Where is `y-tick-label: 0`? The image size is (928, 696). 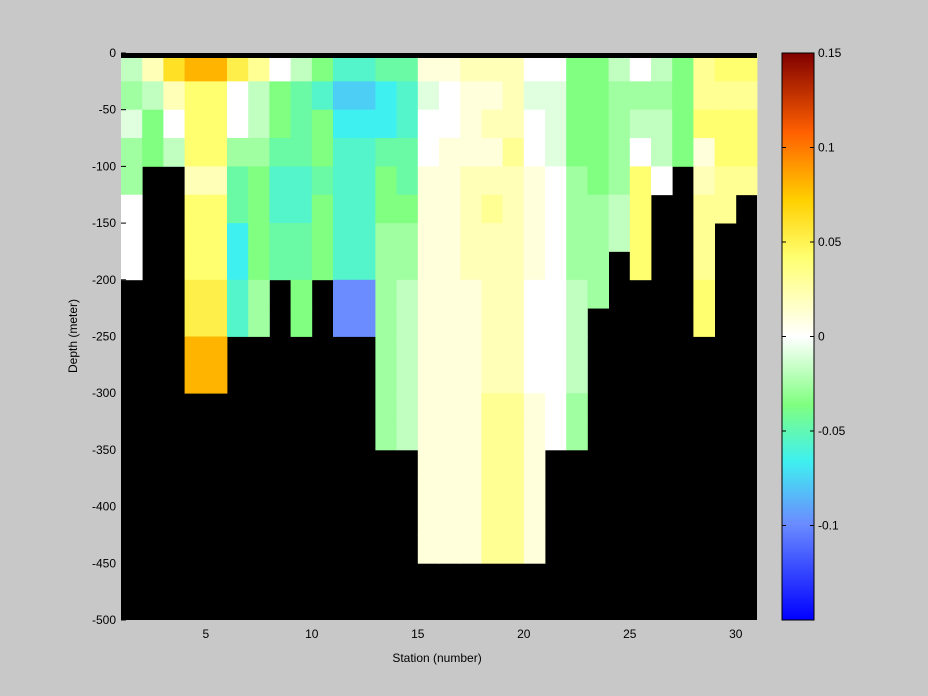
y-tick-label: 0 is located at coordinates (112, 53).